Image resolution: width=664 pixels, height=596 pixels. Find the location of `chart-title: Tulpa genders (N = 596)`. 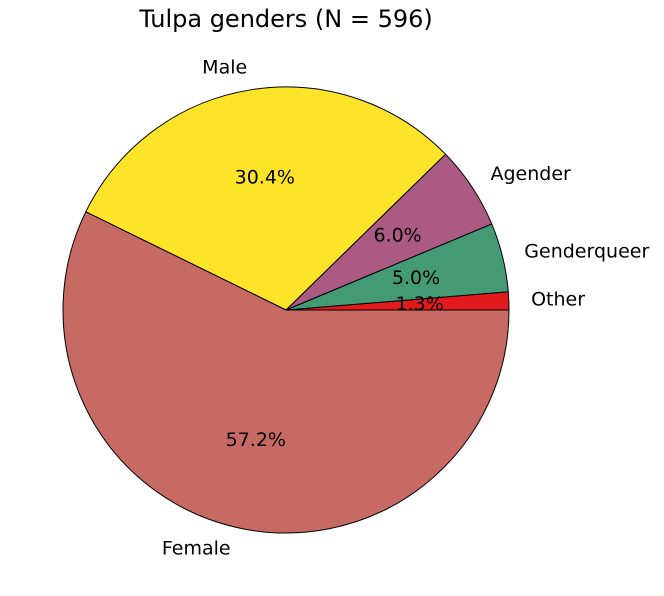

chart-title: Tulpa genders (N = 596) is located at coordinates (285, 19).